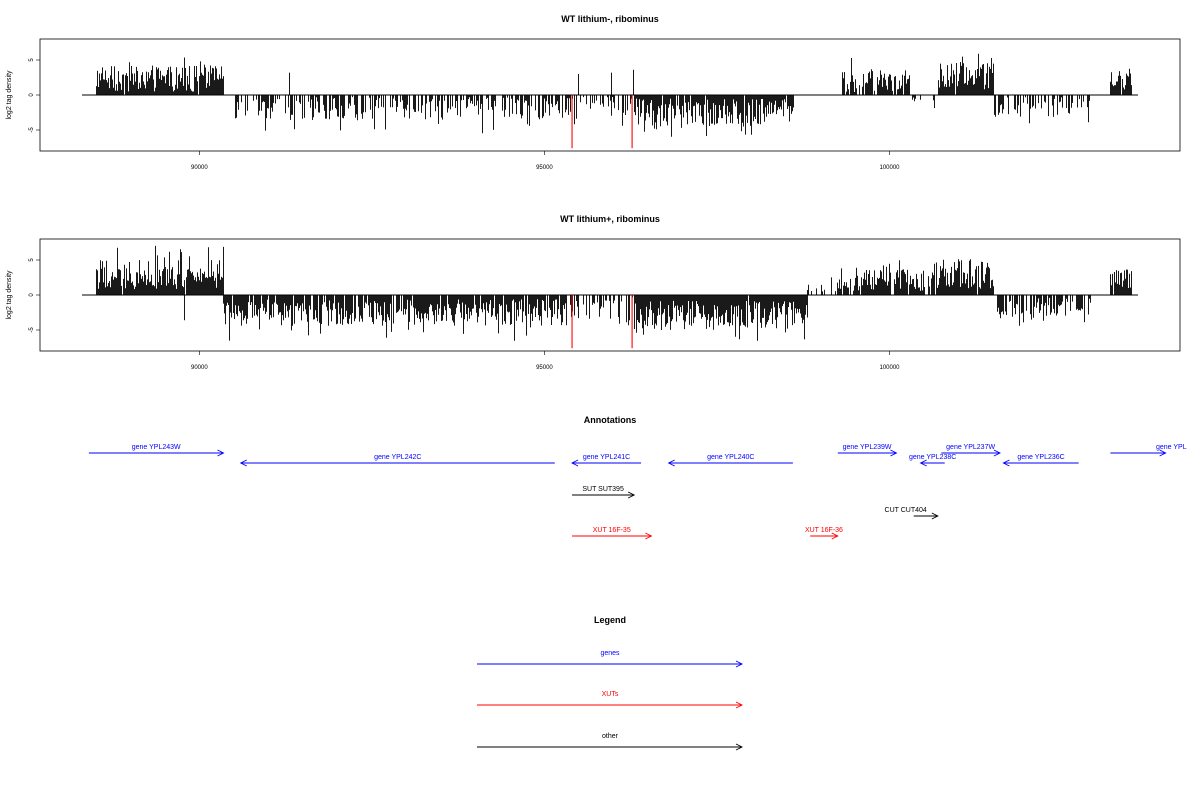 This screenshot has height=805, width=1200. What do you see at coordinates (610, 653) in the screenshot?
I see `legend-label: genes` at bounding box center [610, 653].